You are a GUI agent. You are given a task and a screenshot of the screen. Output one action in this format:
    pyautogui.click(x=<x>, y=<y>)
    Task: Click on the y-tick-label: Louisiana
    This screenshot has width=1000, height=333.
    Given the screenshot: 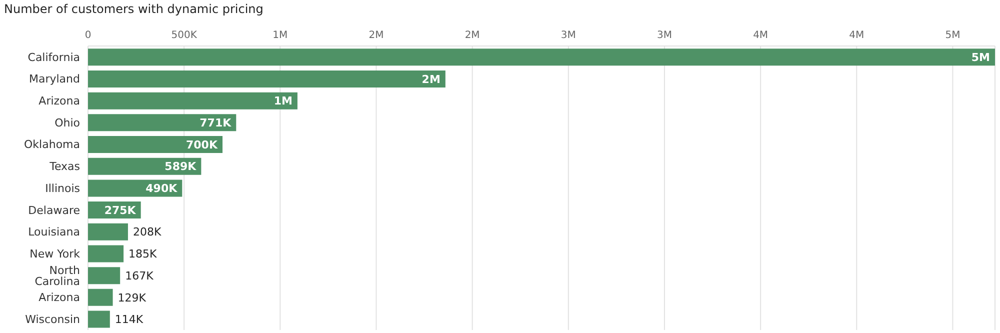 What is the action you would take?
    pyautogui.click(x=54, y=232)
    